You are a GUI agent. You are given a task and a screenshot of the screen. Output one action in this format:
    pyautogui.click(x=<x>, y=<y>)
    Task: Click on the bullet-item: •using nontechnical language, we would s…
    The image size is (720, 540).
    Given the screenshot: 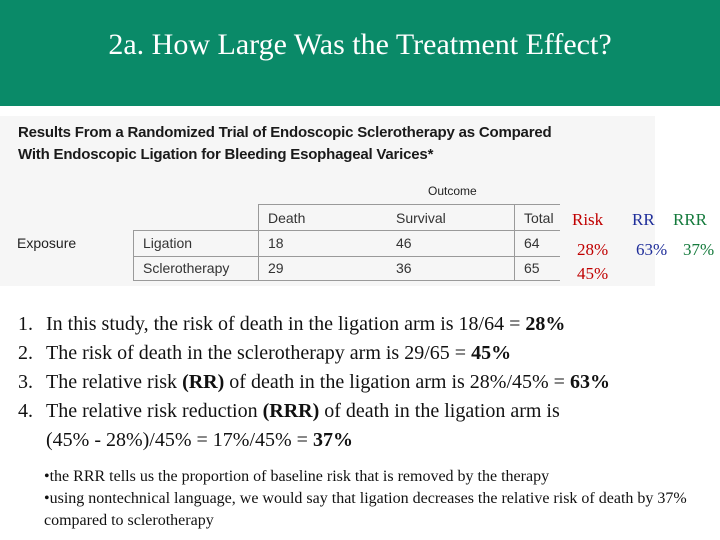 What is the action you would take?
    pyautogui.click(x=365, y=509)
    